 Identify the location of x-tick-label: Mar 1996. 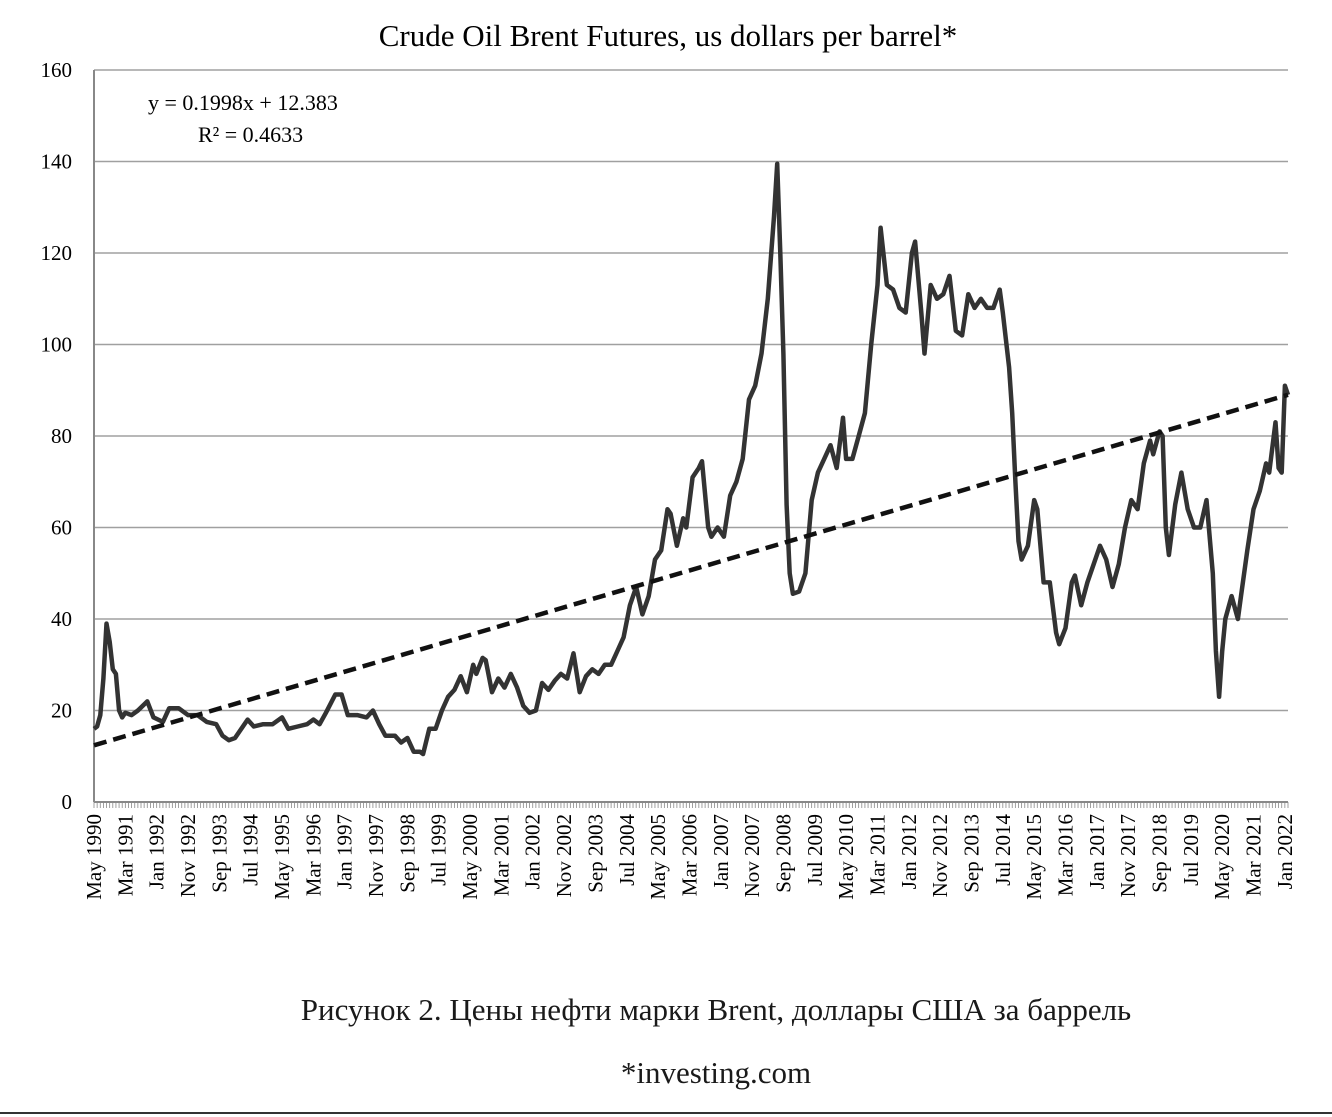
(313, 855).